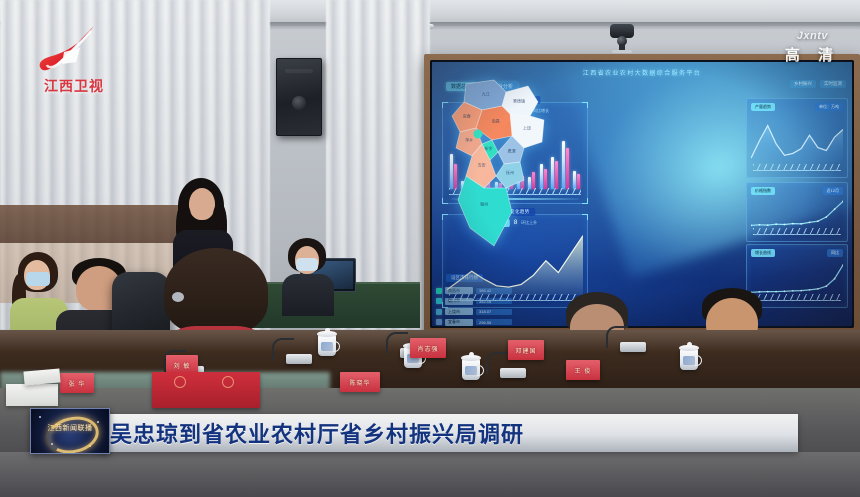 Image resolution: width=860 pixels, height=497 pixels. I want to click on channel-logo-text: 江西卫视, so click(74, 86).